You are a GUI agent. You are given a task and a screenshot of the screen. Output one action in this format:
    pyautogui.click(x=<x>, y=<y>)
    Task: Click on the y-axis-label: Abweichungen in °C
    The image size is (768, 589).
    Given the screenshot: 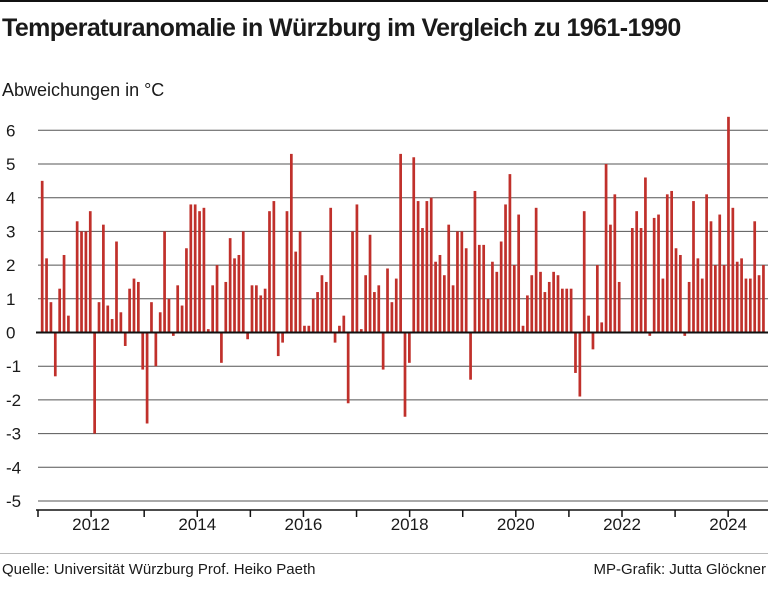 What is the action you would take?
    pyautogui.click(x=83, y=90)
    